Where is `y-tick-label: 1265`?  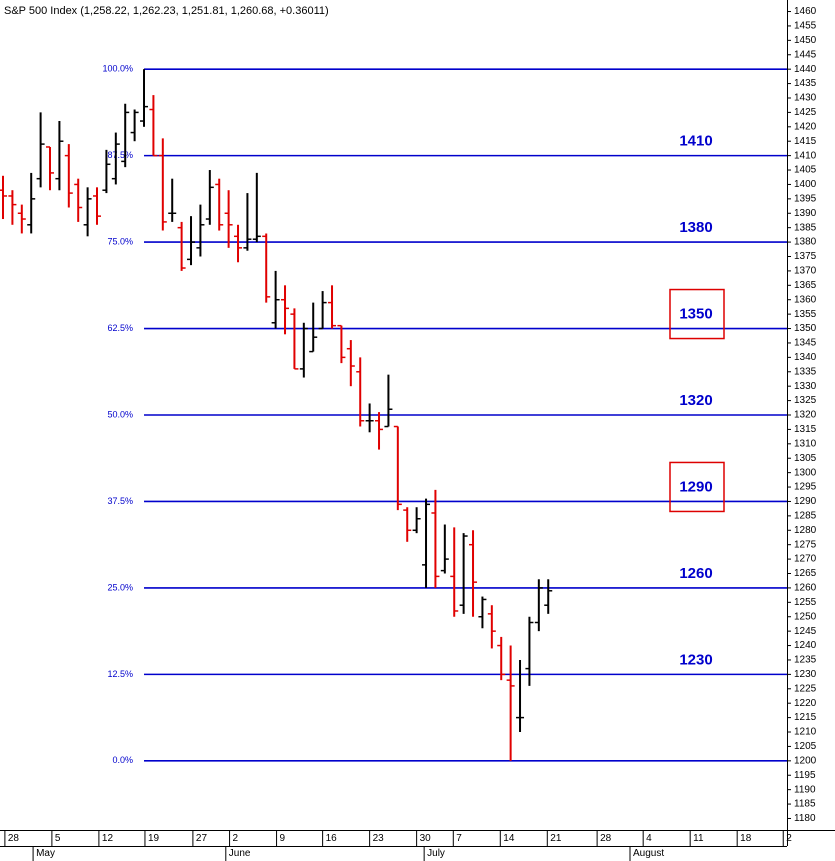 y-tick-label: 1265 is located at coordinates (805, 573).